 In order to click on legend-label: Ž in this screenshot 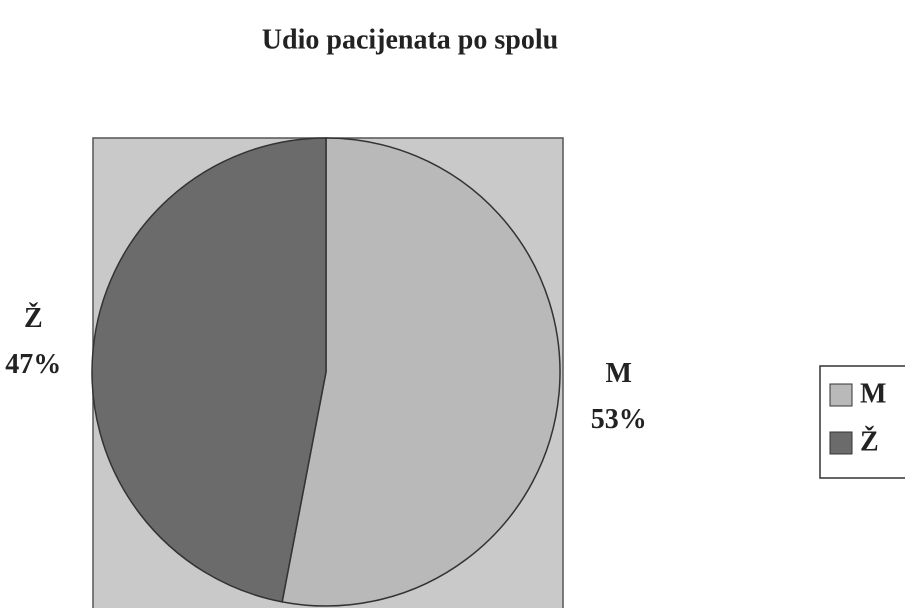, I will do `click(869, 441)`.